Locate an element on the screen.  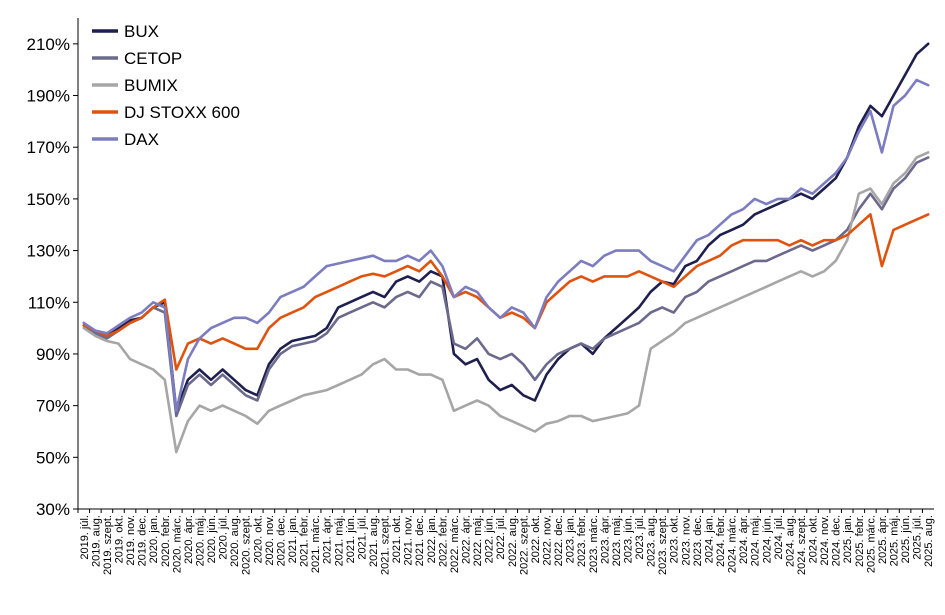
x-tick-label: 2023. aug. is located at coordinates (652, 541).